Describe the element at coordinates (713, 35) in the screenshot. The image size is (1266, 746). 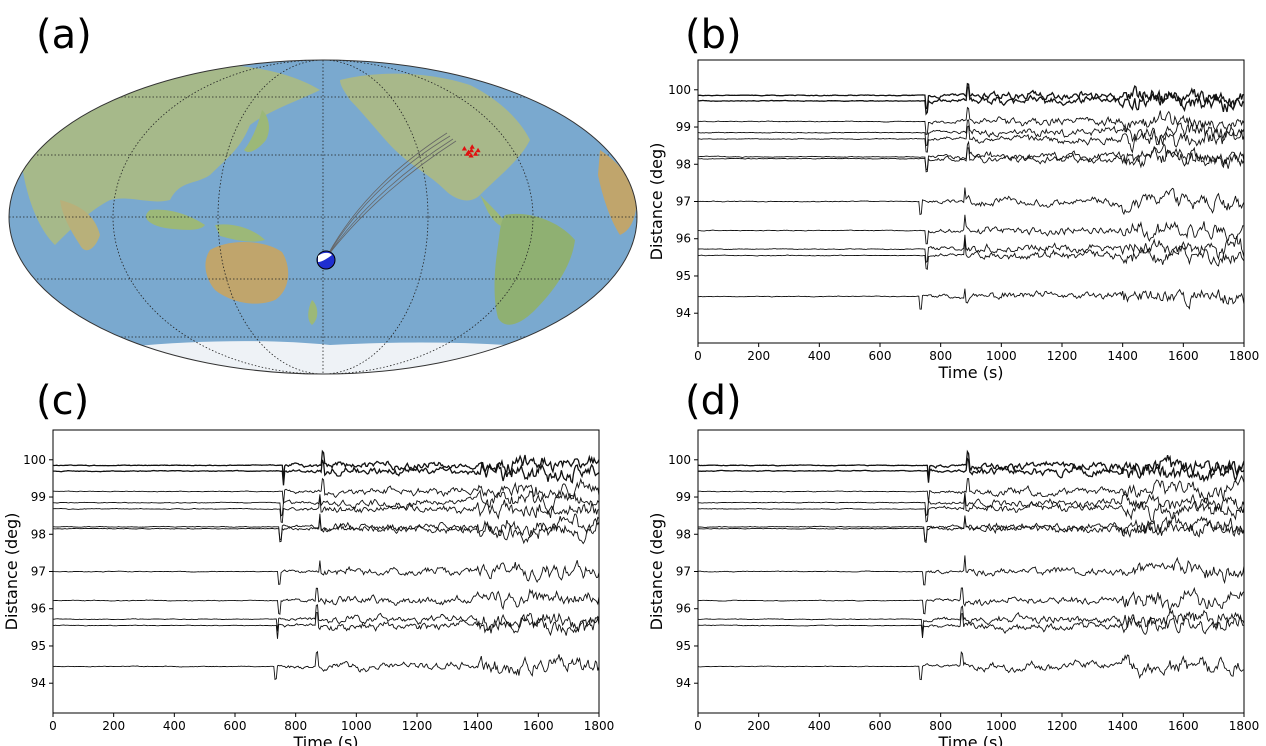
I see `panel-letter-b: (b)` at that location.